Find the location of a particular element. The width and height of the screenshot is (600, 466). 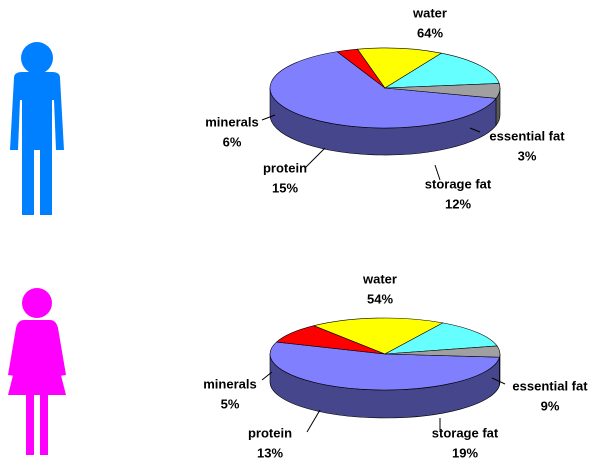

slice-value-label: 6% is located at coordinates (232, 141).